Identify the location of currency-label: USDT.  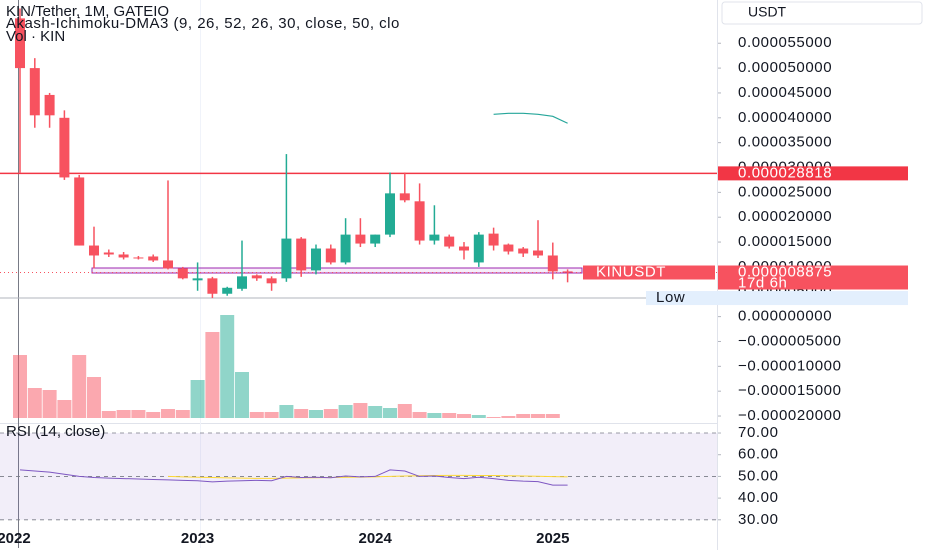
(767, 12).